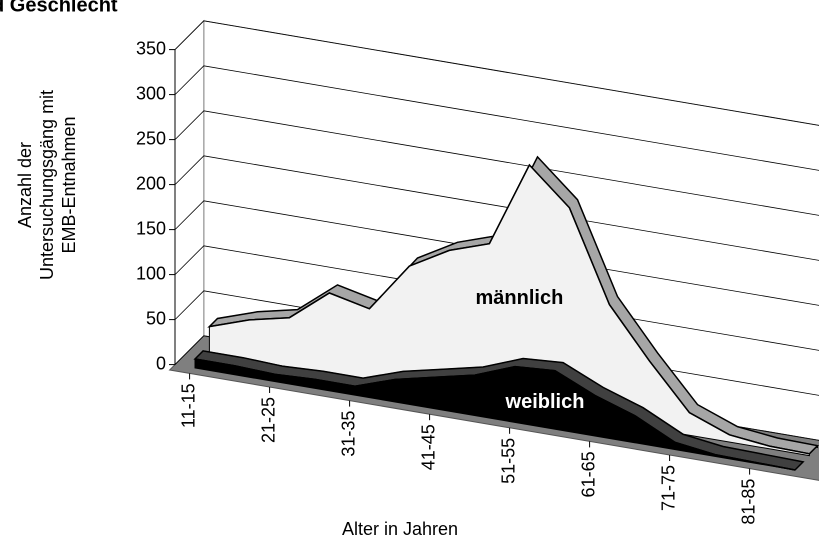 This screenshot has width=819, height=546. What do you see at coordinates (348, 434) in the screenshot?
I see `x-tick-label: 31-35` at bounding box center [348, 434].